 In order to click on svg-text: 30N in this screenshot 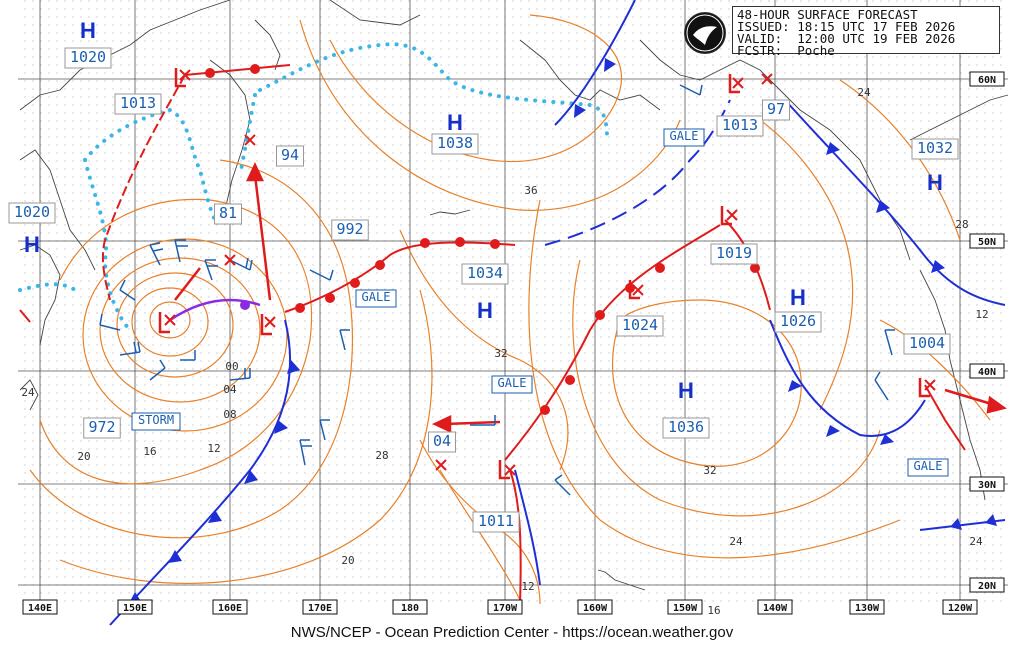, I will do `click(987, 485)`.